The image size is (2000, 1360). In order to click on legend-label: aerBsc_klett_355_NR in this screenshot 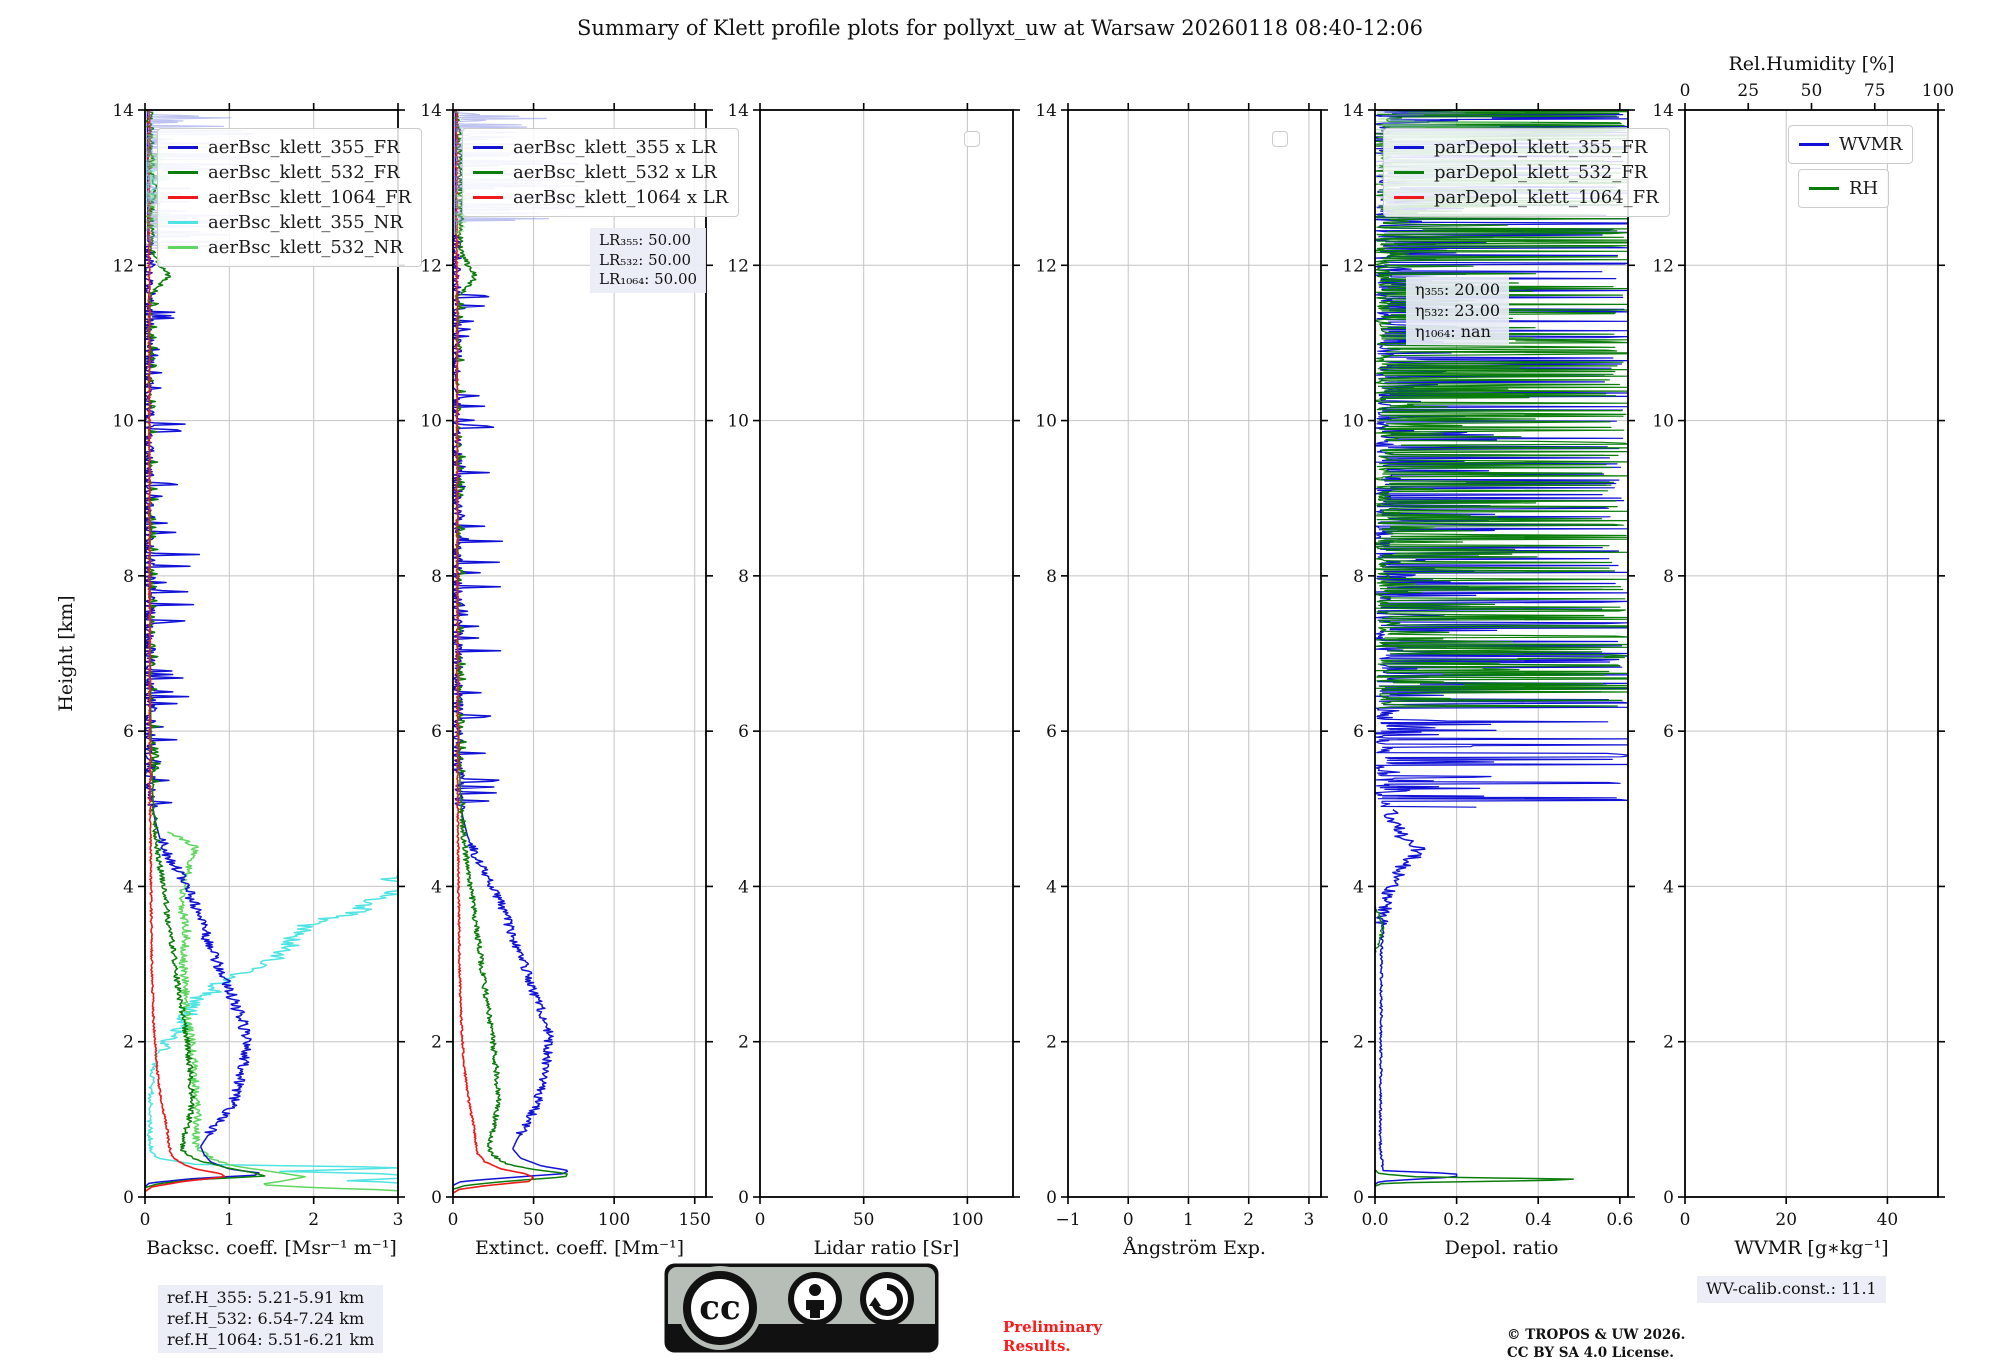, I will do `click(305, 222)`.